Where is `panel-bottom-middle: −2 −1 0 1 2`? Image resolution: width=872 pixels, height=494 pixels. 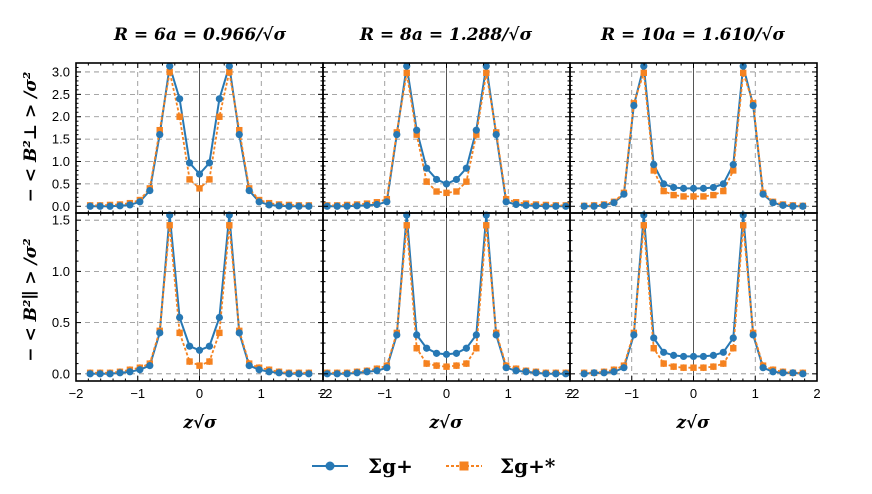 panel-bottom-middle: −2 −1 0 1 2 is located at coordinates (446, 306).